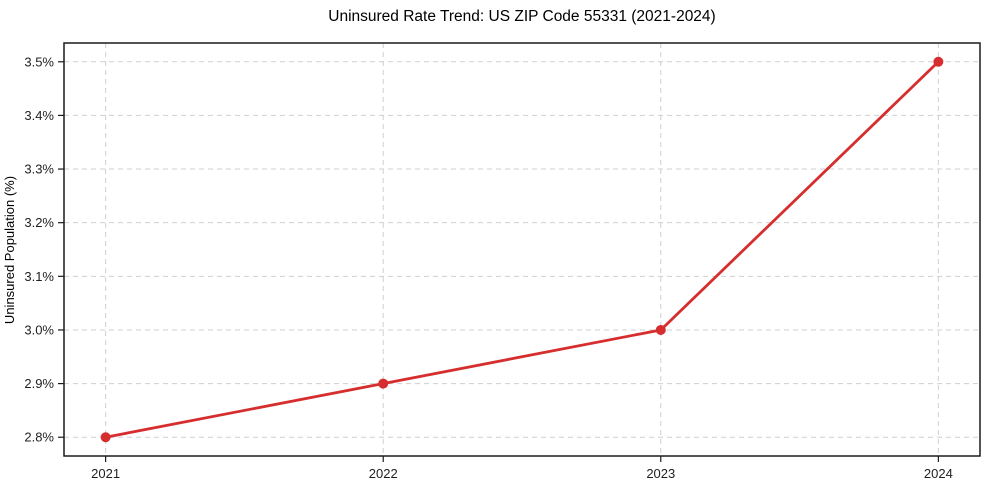 This screenshot has height=490, width=989. What do you see at coordinates (39, 169) in the screenshot?
I see `y-tick-label: 3.3%` at bounding box center [39, 169].